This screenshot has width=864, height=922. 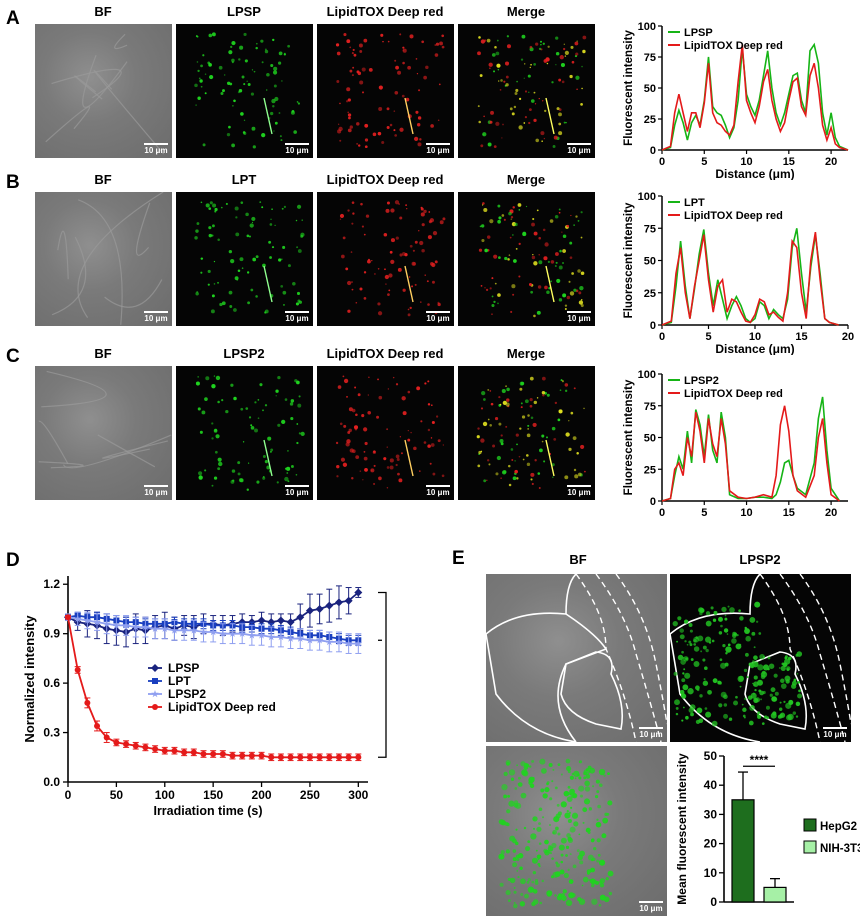 I want to click on column-title: Merge, so click(x=526, y=353).